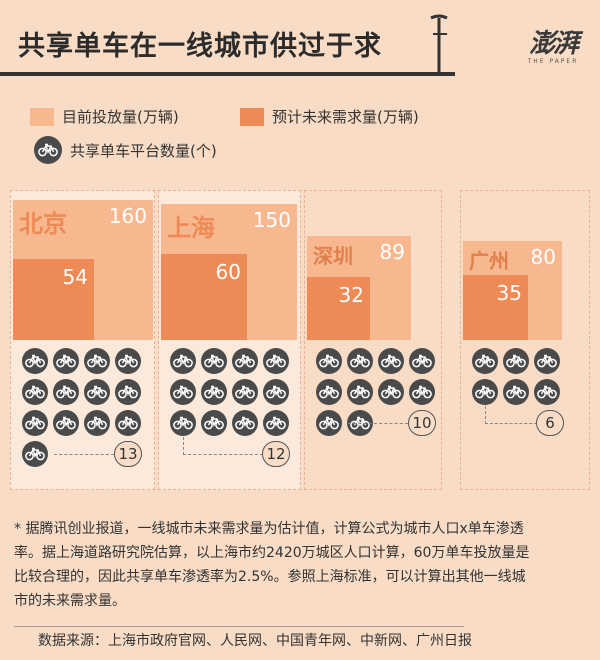 The image size is (600, 660). What do you see at coordinates (75, 277) in the screenshot?
I see `data-label-forecast: 54` at bounding box center [75, 277].